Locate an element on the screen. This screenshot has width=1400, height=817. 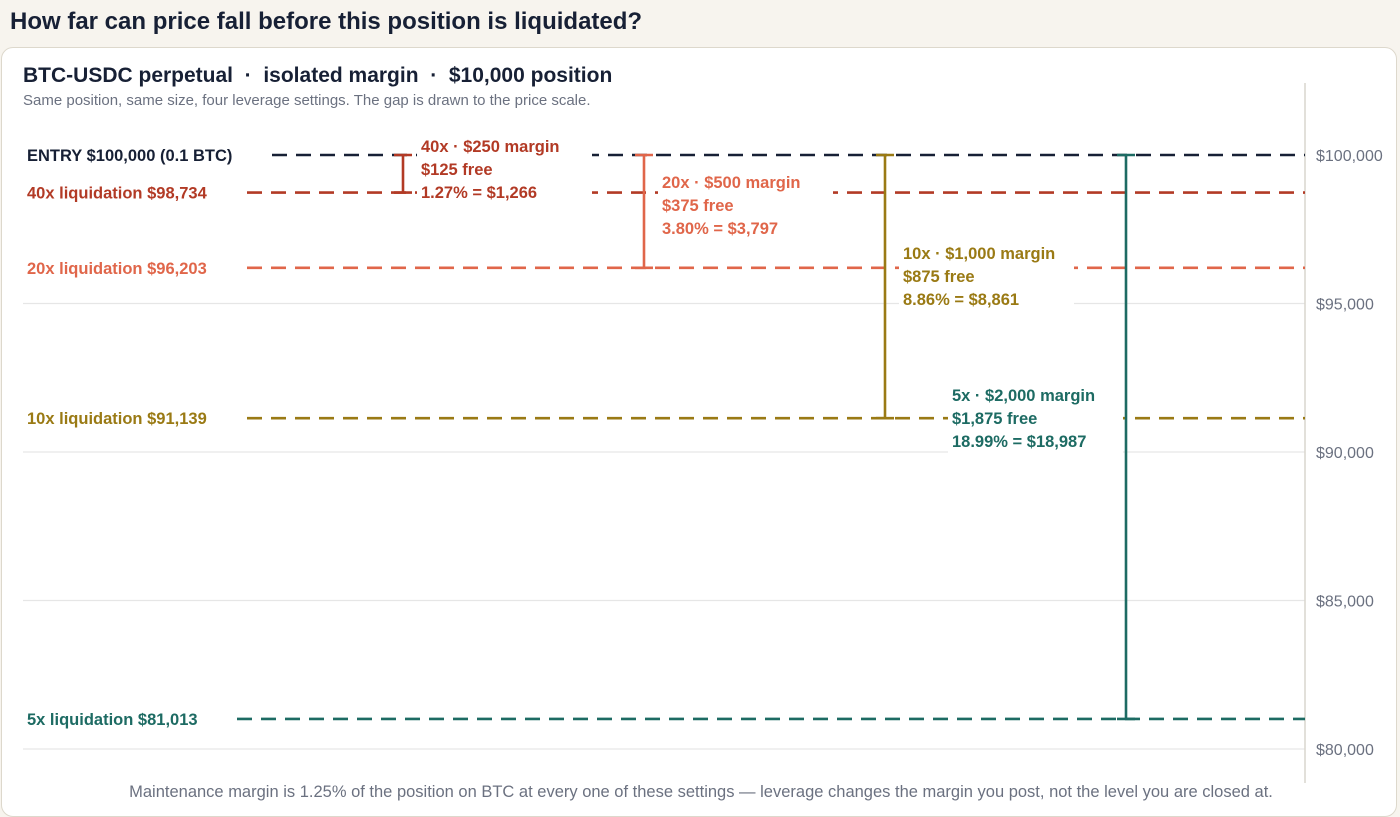
y-tick-label-4: $80,000 is located at coordinates (1345, 750).